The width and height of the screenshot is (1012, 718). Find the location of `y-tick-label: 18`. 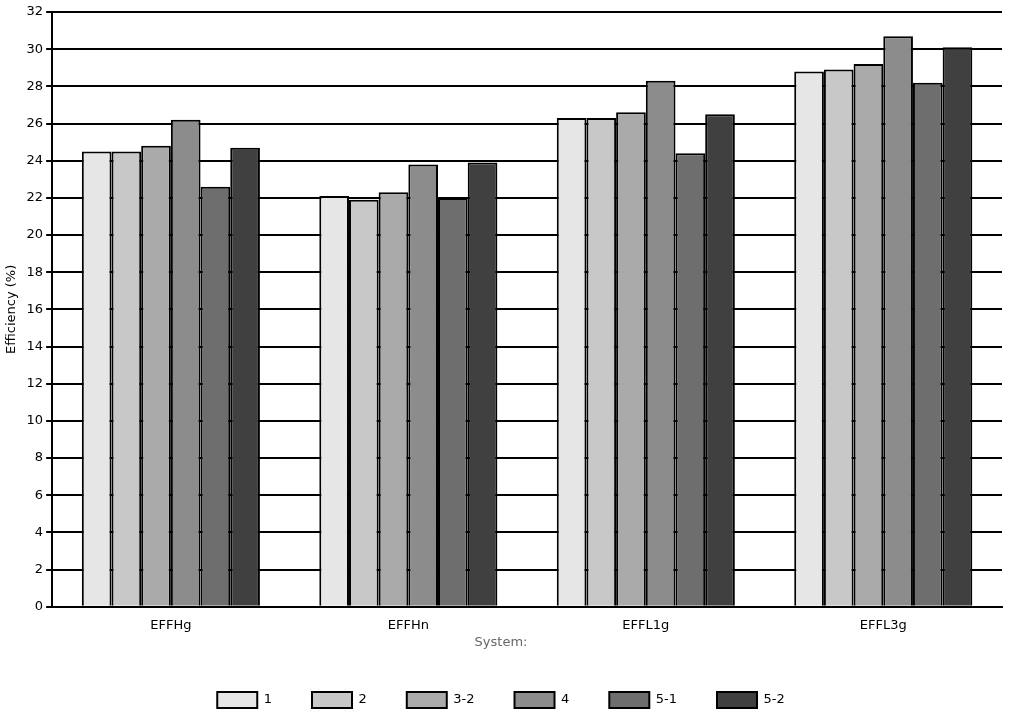

y-tick-label: 18 is located at coordinates (35, 271).